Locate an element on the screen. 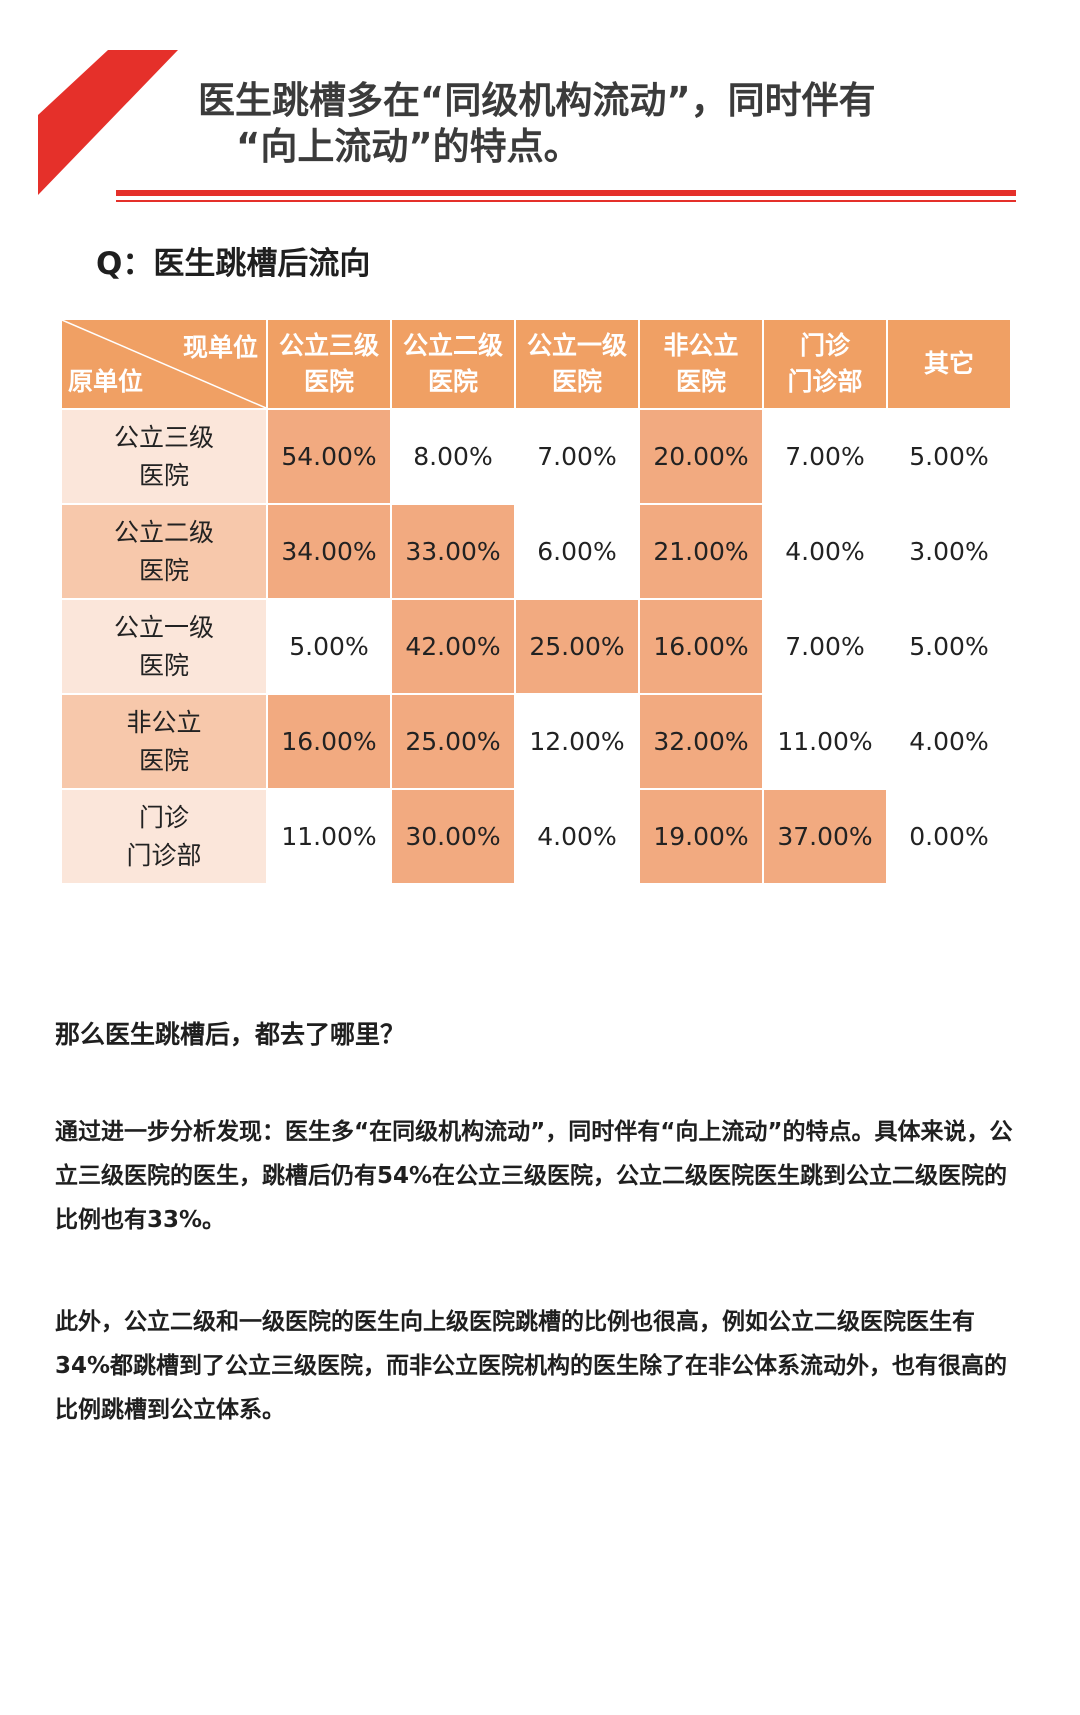  table-cell: 33.00% is located at coordinates (453, 551).